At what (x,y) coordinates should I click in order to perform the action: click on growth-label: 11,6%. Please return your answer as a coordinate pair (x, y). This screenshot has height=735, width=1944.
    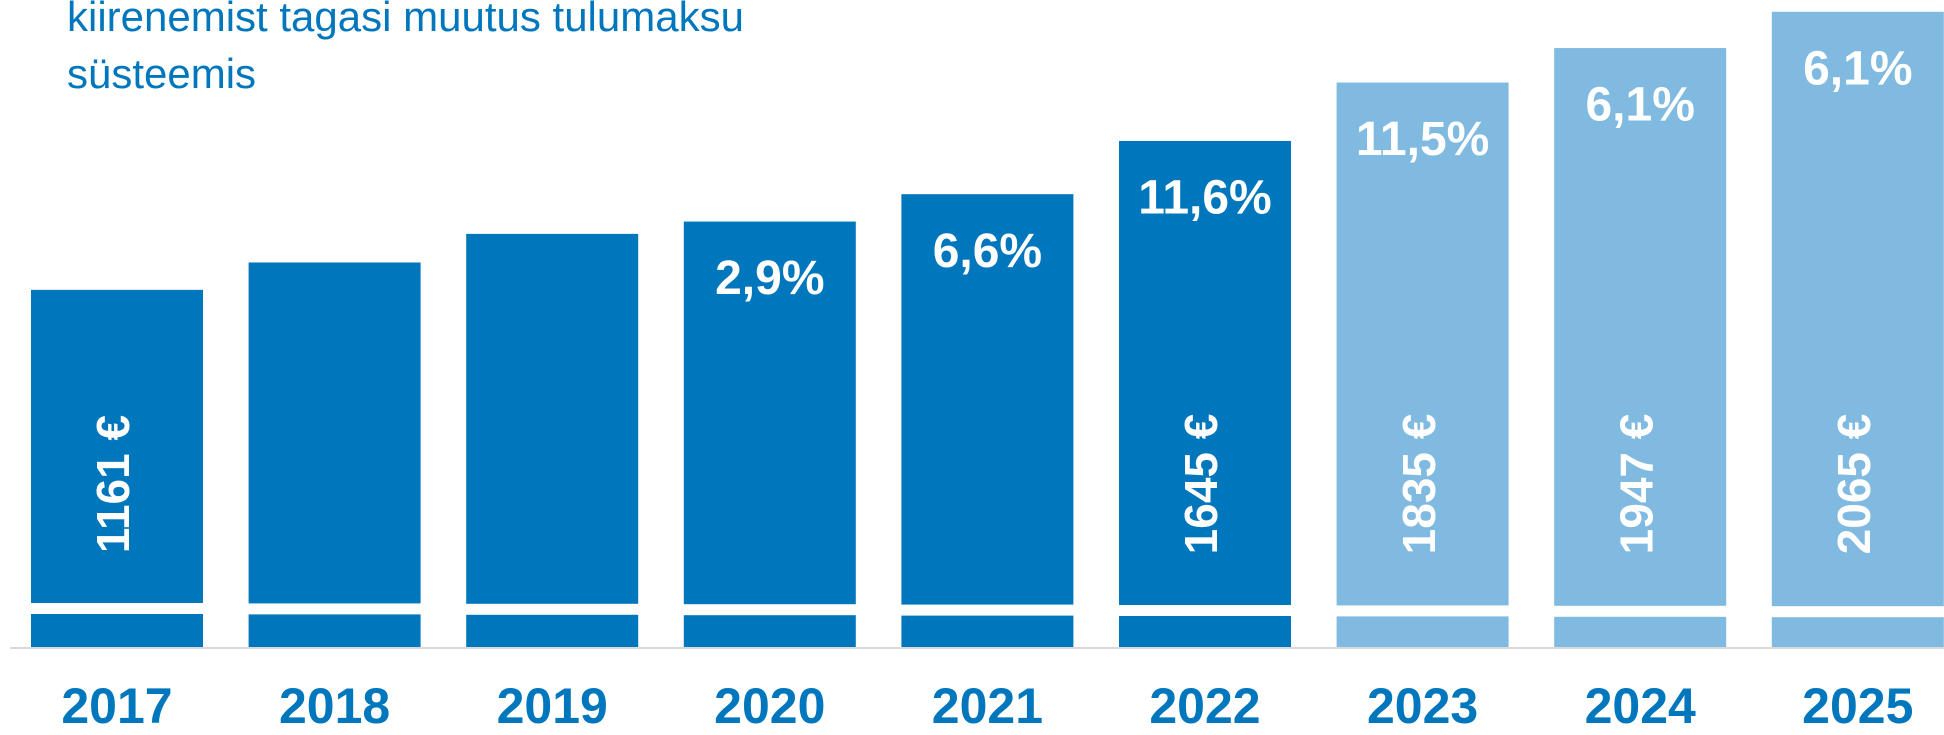
    Looking at the image, I should click on (1204, 198).